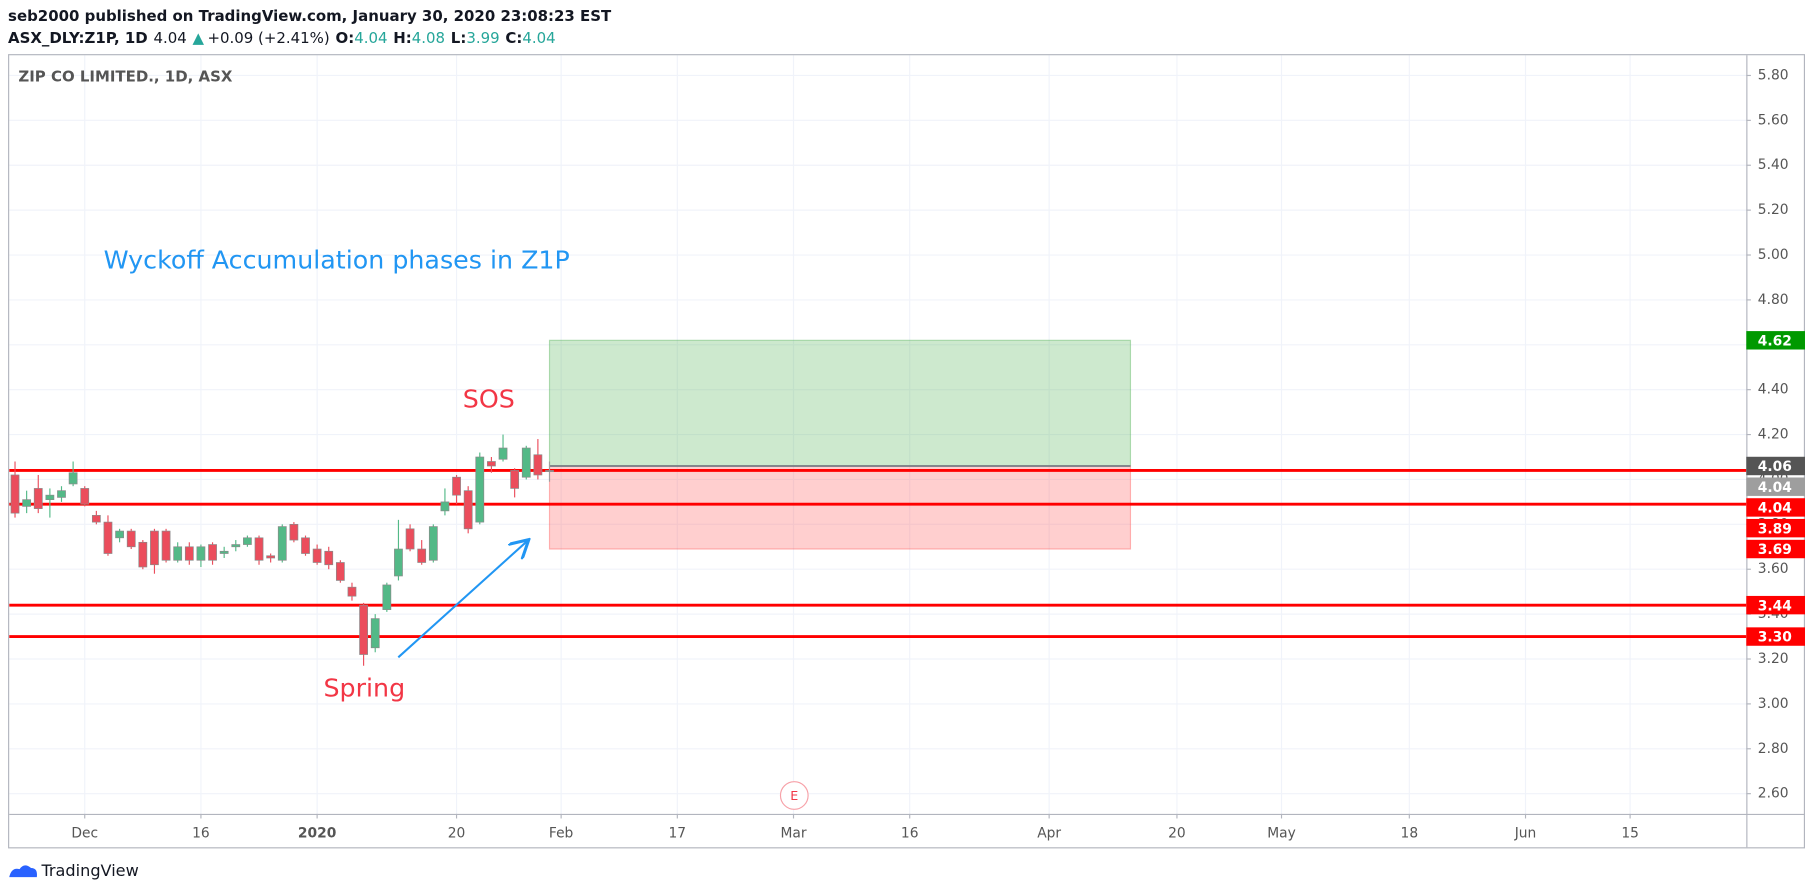  What do you see at coordinates (23, 871) in the screenshot?
I see `brand-logo` at bounding box center [23, 871].